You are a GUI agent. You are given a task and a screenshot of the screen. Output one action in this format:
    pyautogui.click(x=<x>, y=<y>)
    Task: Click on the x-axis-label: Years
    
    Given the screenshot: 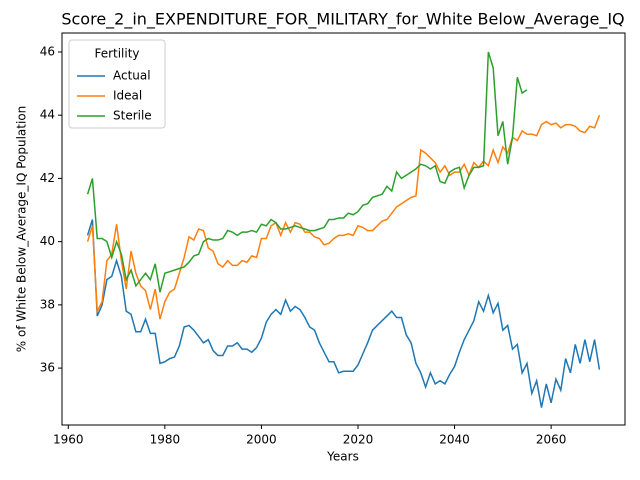 What is the action you would take?
    pyautogui.click(x=342, y=457)
    